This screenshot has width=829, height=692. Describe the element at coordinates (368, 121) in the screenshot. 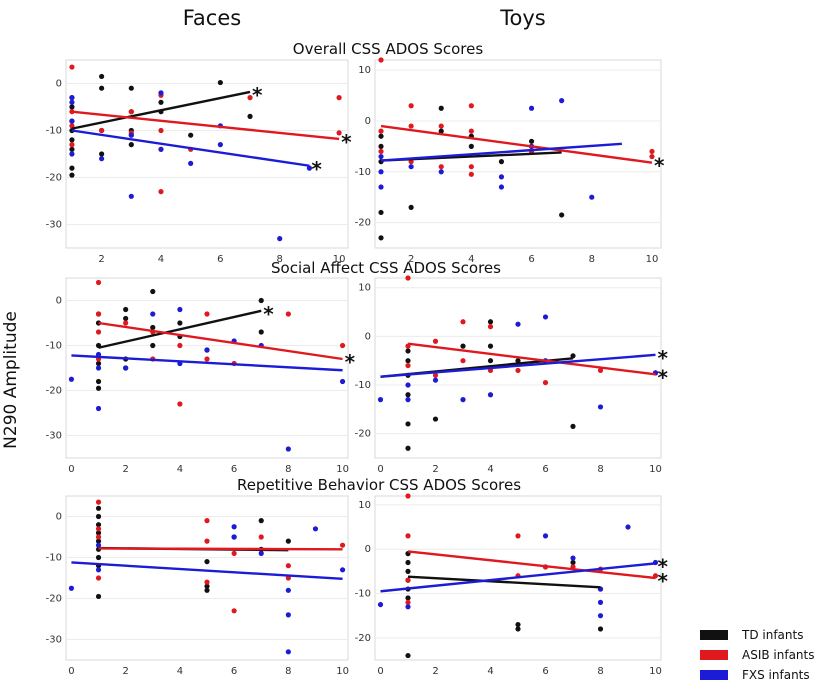

I see `y-tick-label: 0` at that location.